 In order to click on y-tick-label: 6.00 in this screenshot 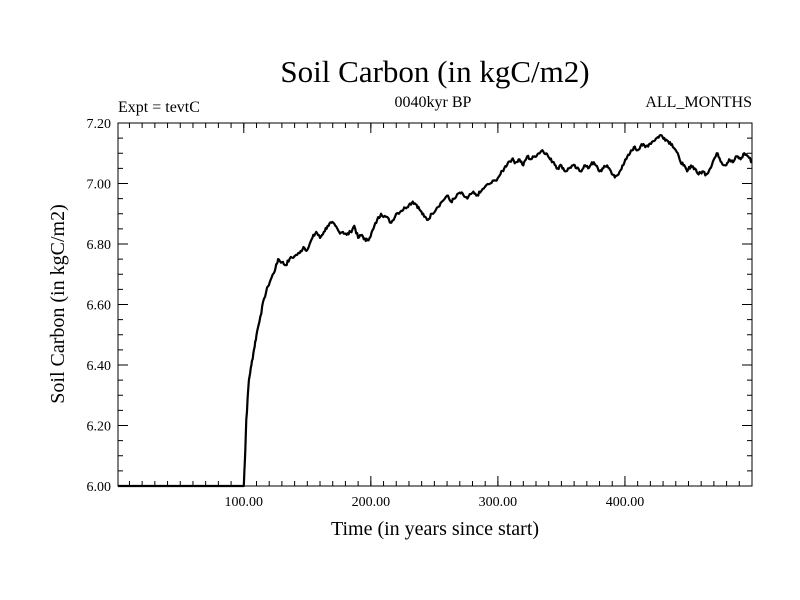, I will do `click(99, 487)`.